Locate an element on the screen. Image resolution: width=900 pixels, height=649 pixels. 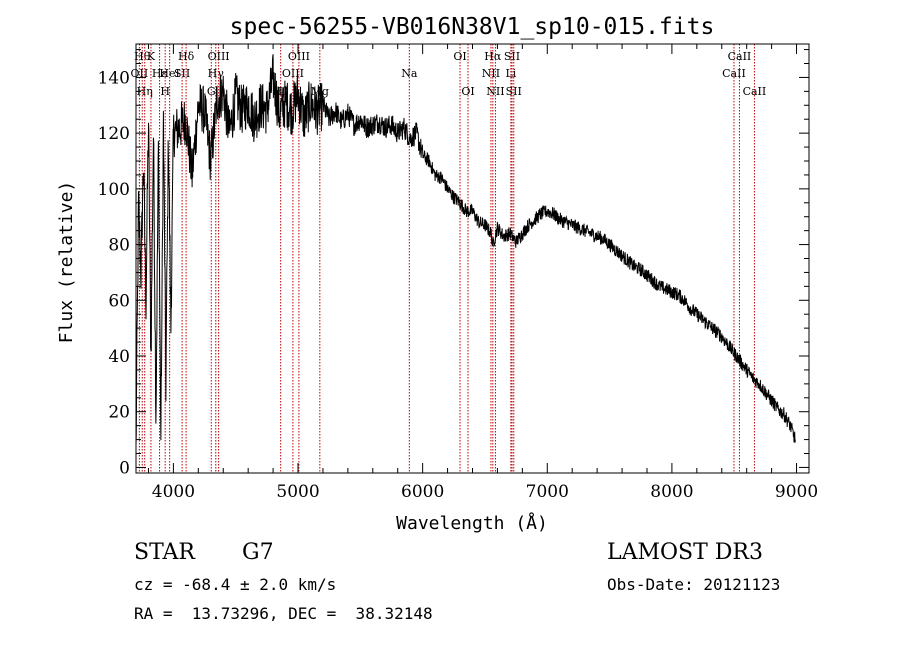
y-tick-label-0: 0 is located at coordinates (124, 468).